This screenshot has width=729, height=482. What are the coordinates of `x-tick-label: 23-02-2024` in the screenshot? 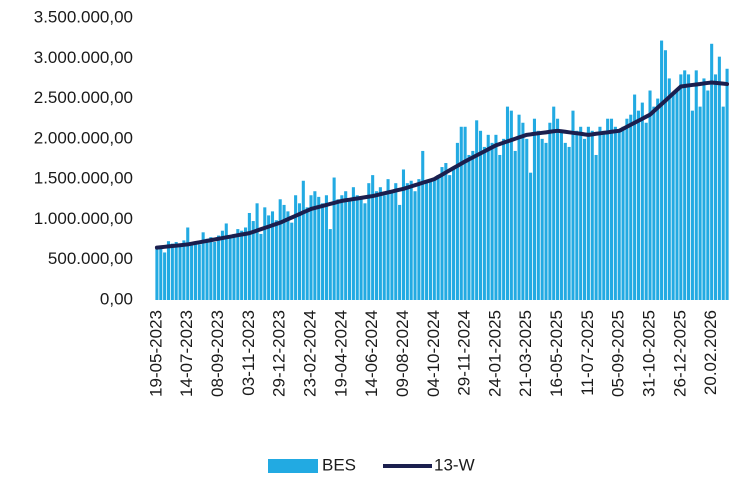 It's located at (310, 353).